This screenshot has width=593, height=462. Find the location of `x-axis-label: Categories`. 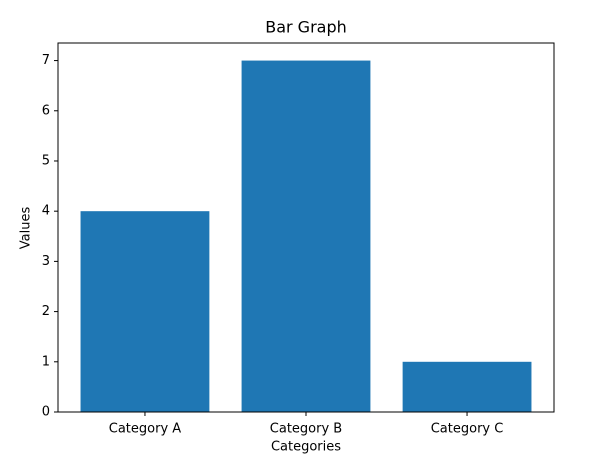

x-axis-label: Categories is located at coordinates (306, 447).